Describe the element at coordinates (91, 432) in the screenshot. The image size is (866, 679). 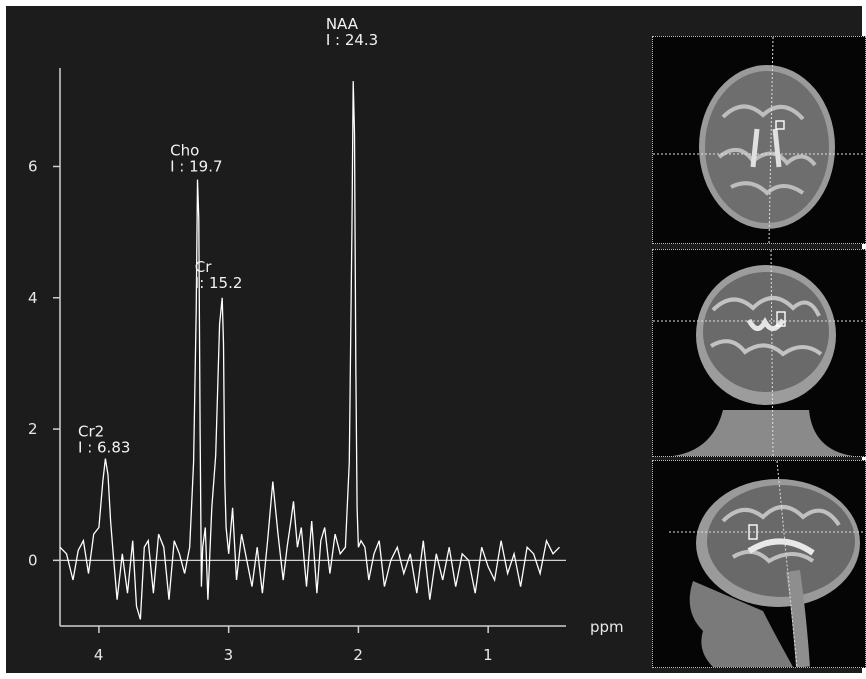
I see `peak-name-cr2: Cr2` at that location.